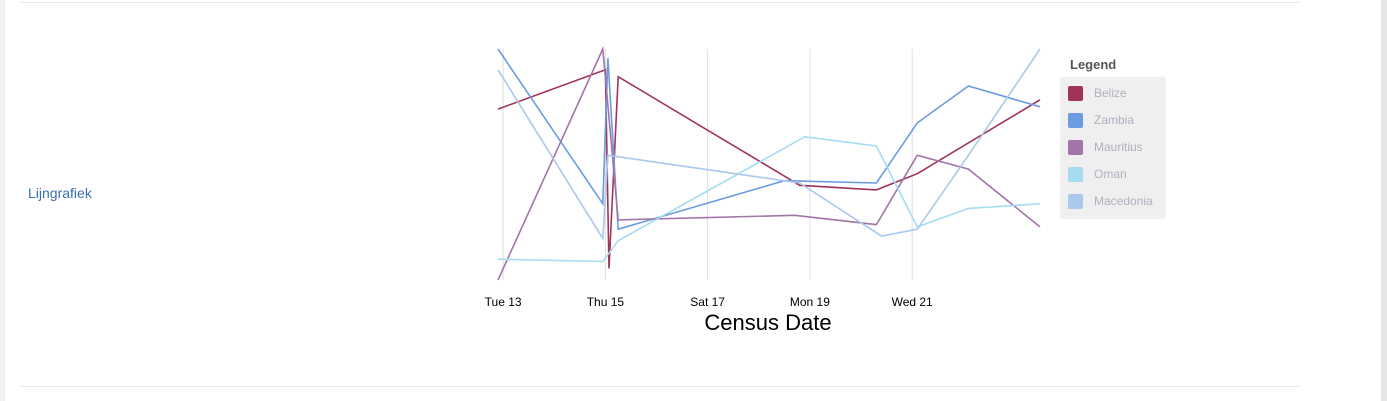 This screenshot has height=401, width=1387. What do you see at coordinates (1075, 201) in the screenshot?
I see `legend-swatch-macedonia` at bounding box center [1075, 201].